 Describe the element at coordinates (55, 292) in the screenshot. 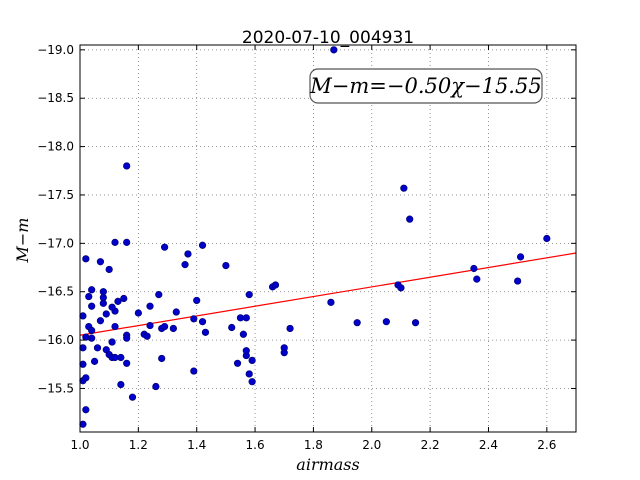

I see `y-tick-label: −16.5` at that location.